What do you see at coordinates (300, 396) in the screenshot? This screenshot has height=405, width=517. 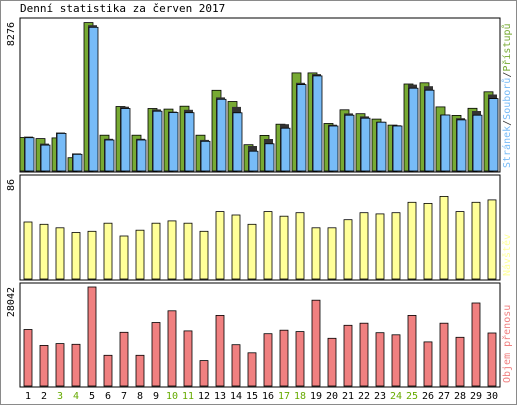 I see `x-tick-day-18: 18` at bounding box center [300, 396].